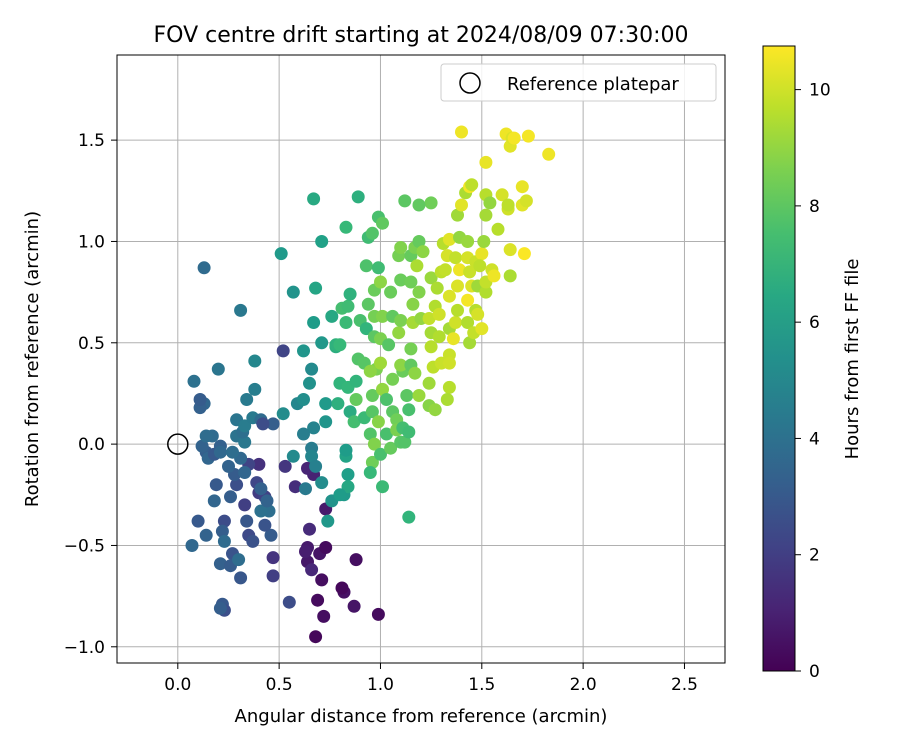  What do you see at coordinates (84, 648) in the screenshot?
I see `y-tick-label: −1.0` at bounding box center [84, 648].